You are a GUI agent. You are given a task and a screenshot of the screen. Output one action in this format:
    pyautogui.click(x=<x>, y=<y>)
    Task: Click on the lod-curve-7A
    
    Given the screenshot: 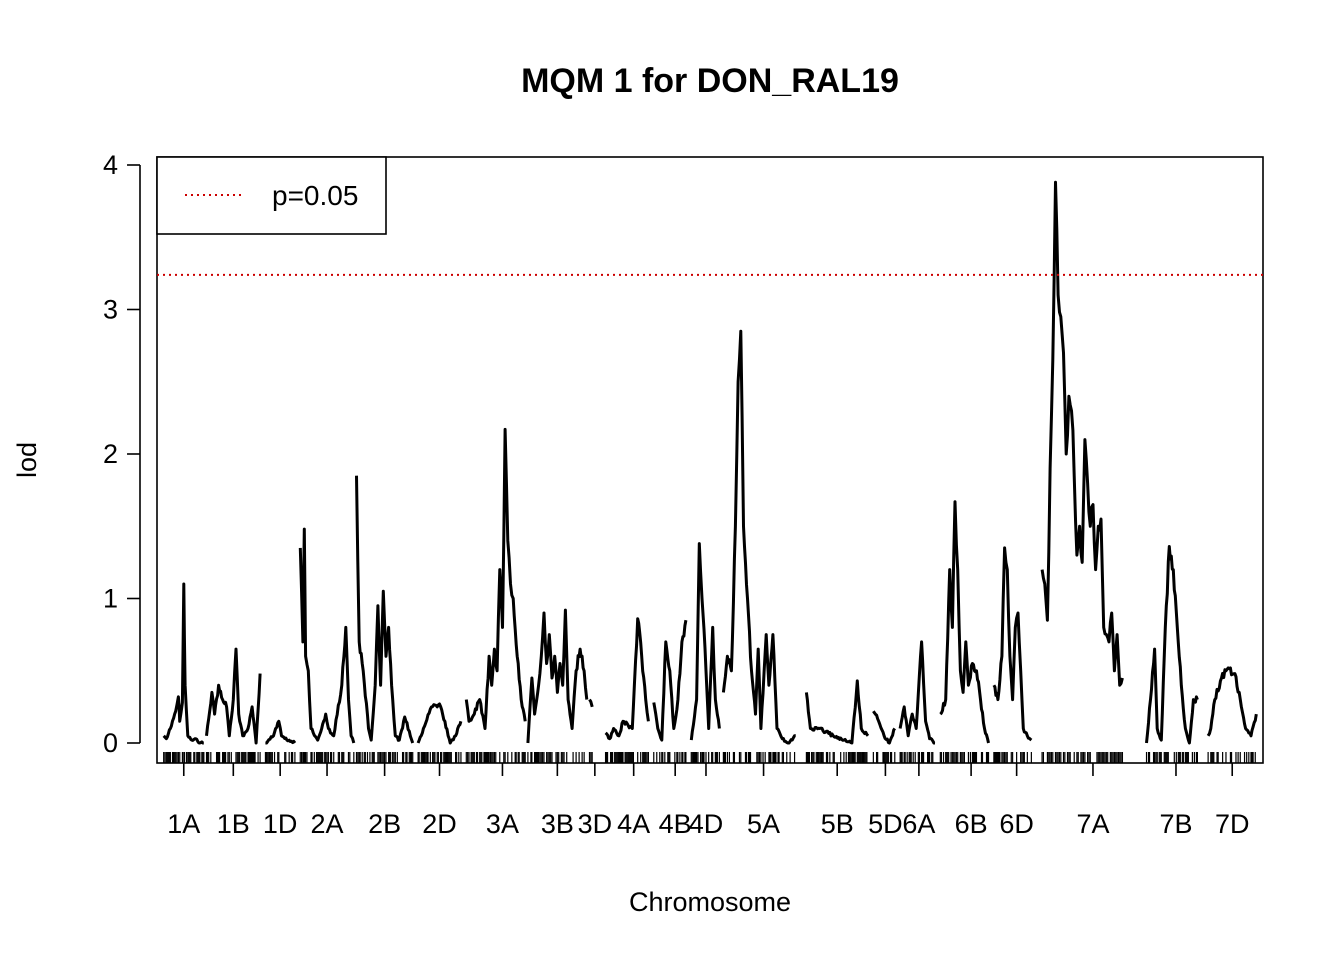 What is the action you would take?
    pyautogui.click(x=1082, y=433)
    